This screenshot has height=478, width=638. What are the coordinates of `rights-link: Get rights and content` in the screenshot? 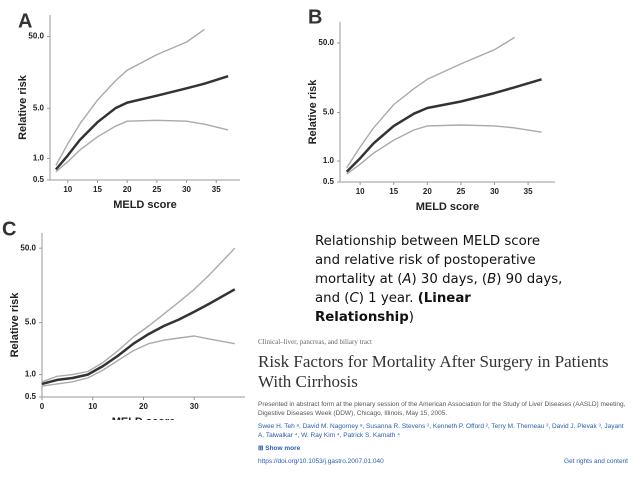 It's located at (596, 461).